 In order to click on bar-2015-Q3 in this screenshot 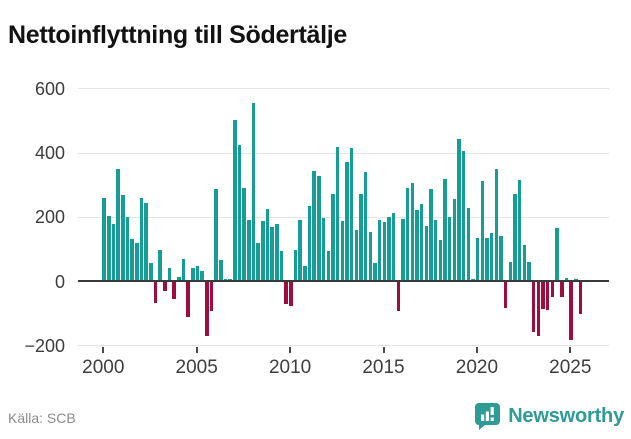, I will do `click(393, 247)`.